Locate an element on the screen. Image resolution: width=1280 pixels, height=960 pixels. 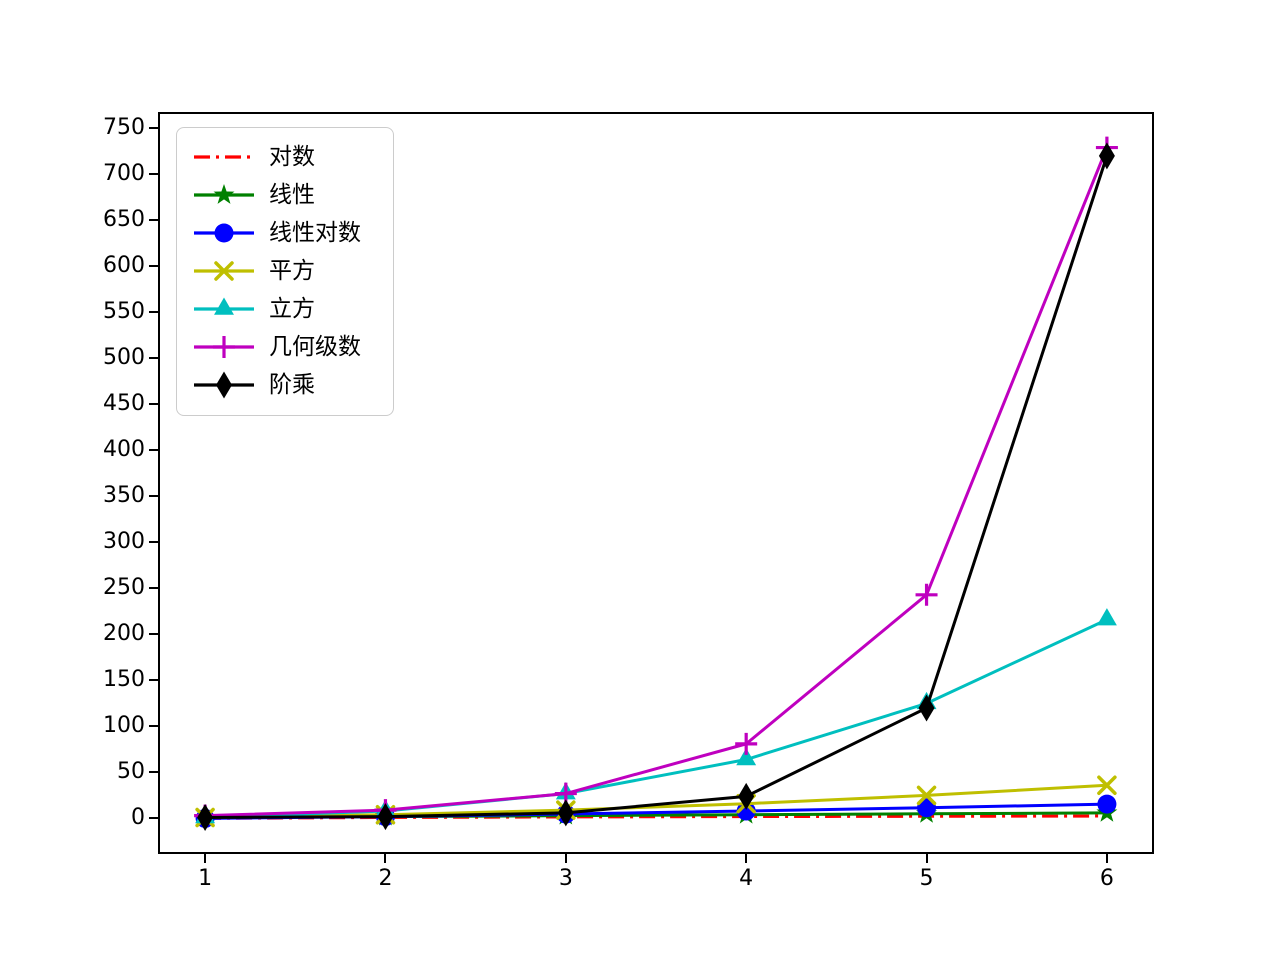
legend-item: 对数 is located at coordinates (293, 157).